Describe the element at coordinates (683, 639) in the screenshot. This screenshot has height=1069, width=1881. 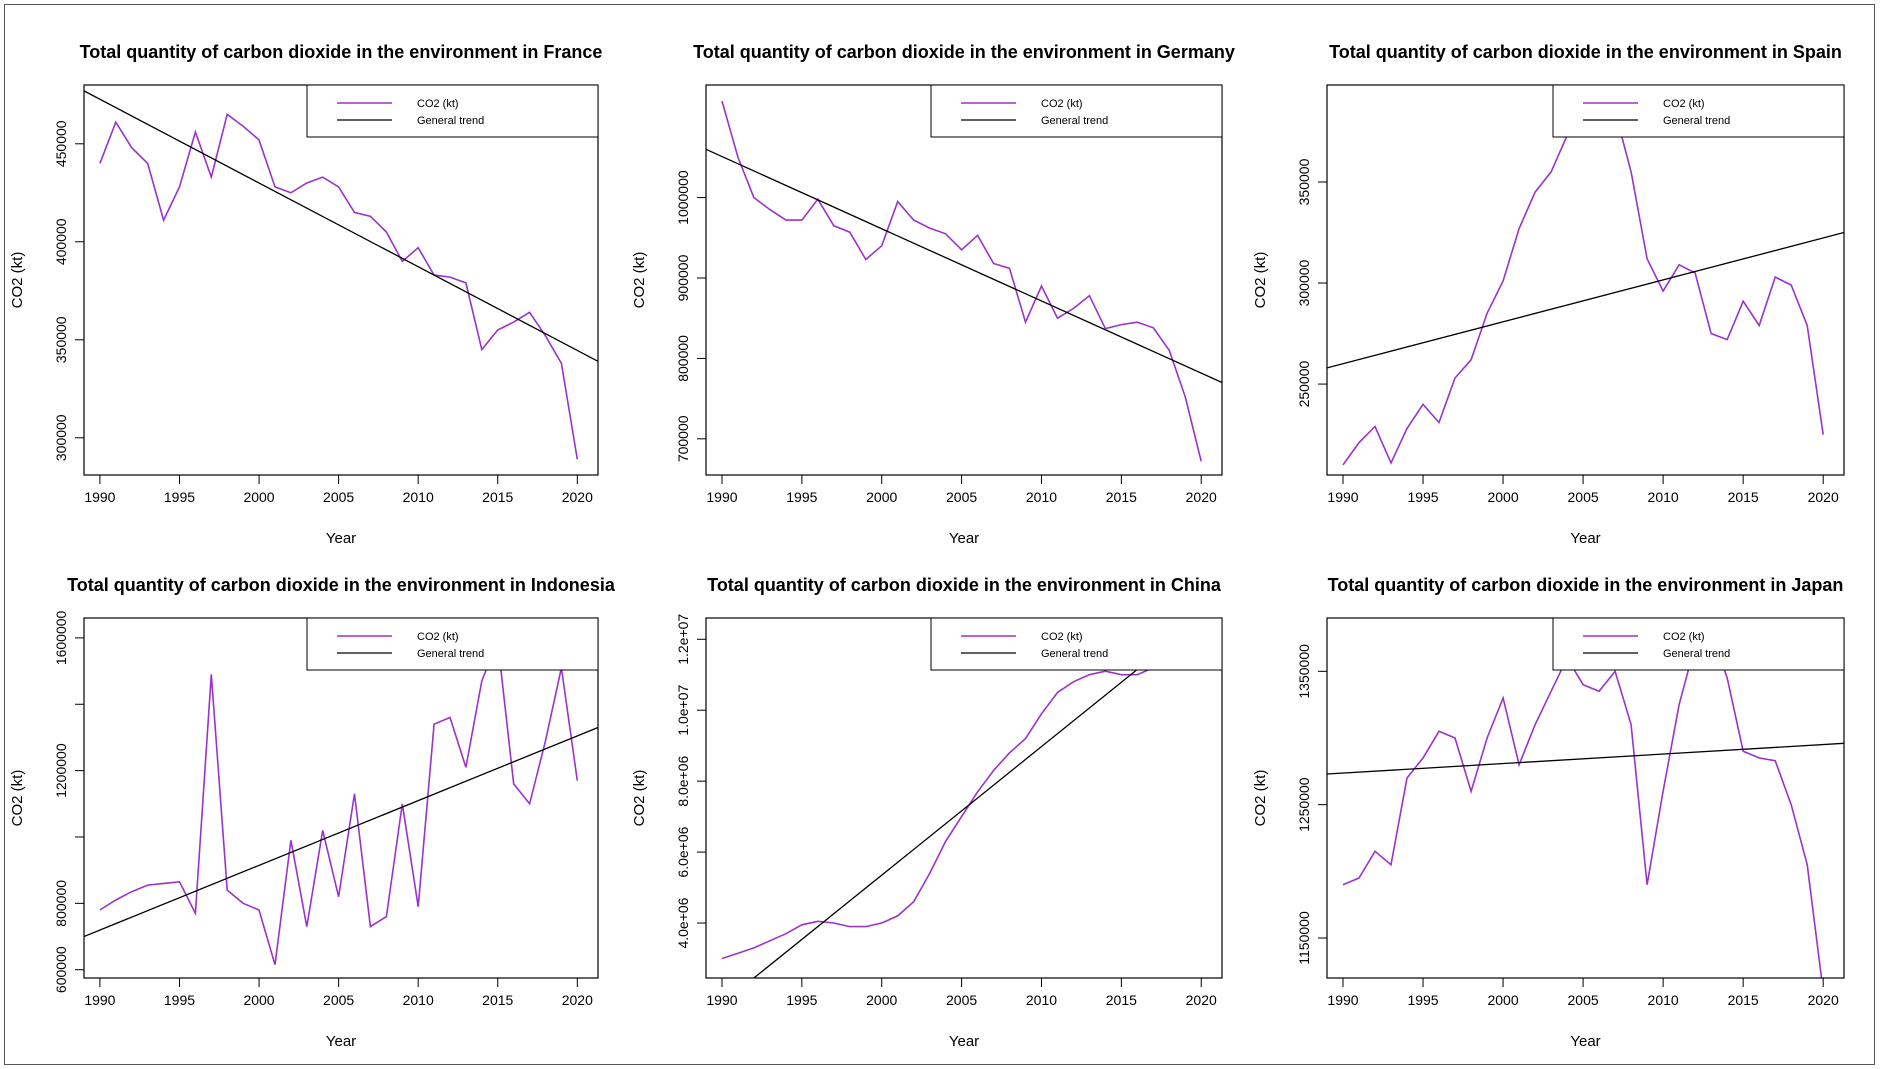
I see `y-tick-label: 1.2e+07` at that location.